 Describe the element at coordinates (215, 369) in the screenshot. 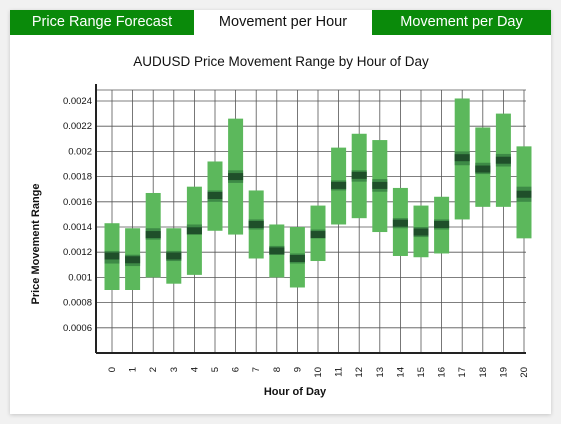

I see `x-tick-label: 5` at that location.